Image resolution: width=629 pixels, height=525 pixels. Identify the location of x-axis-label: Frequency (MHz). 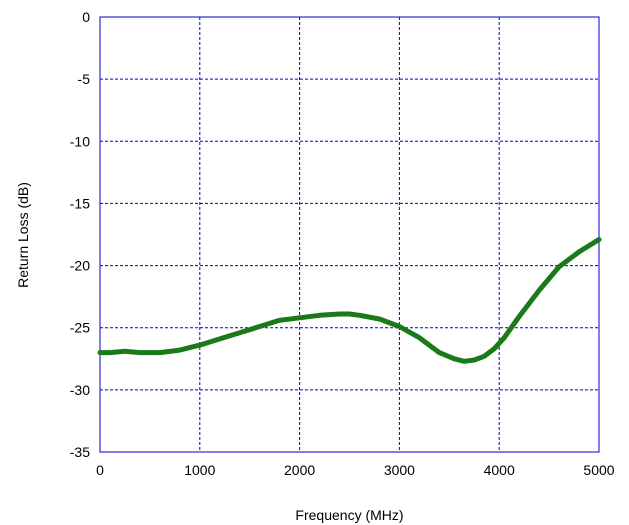
(349, 515).